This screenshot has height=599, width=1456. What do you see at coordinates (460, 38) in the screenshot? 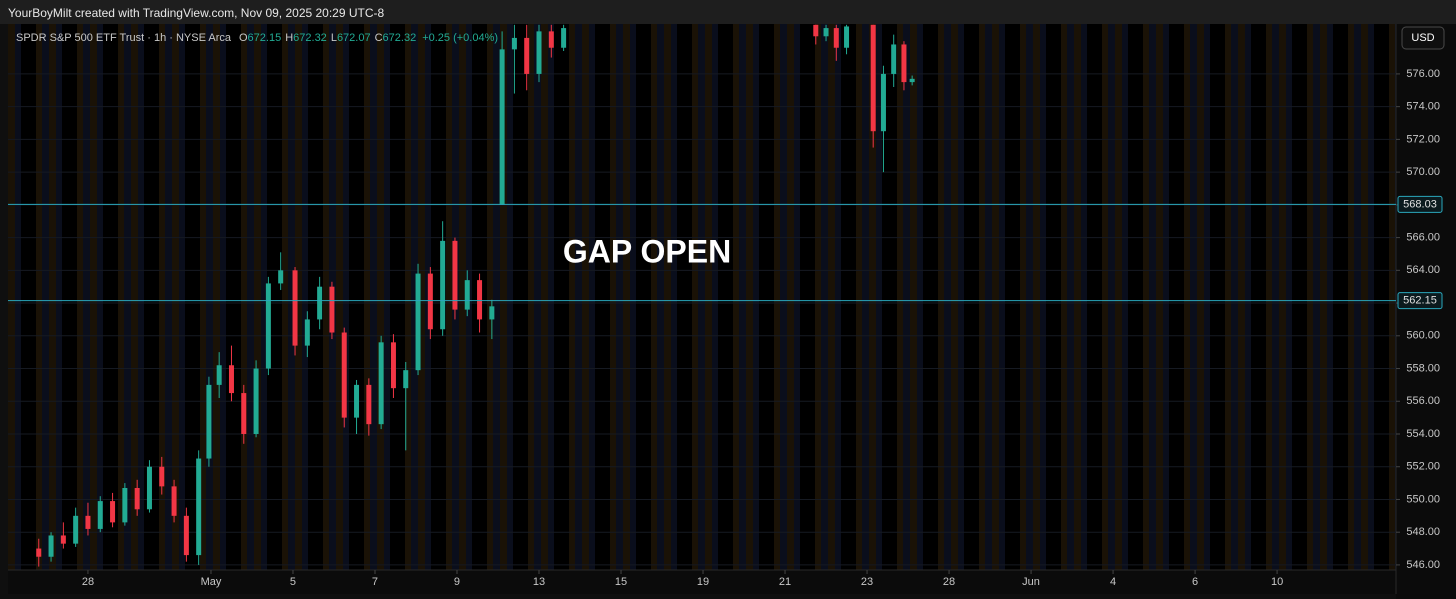
I see `legend-change: +0.25 (+0.04%)` at bounding box center [460, 38].